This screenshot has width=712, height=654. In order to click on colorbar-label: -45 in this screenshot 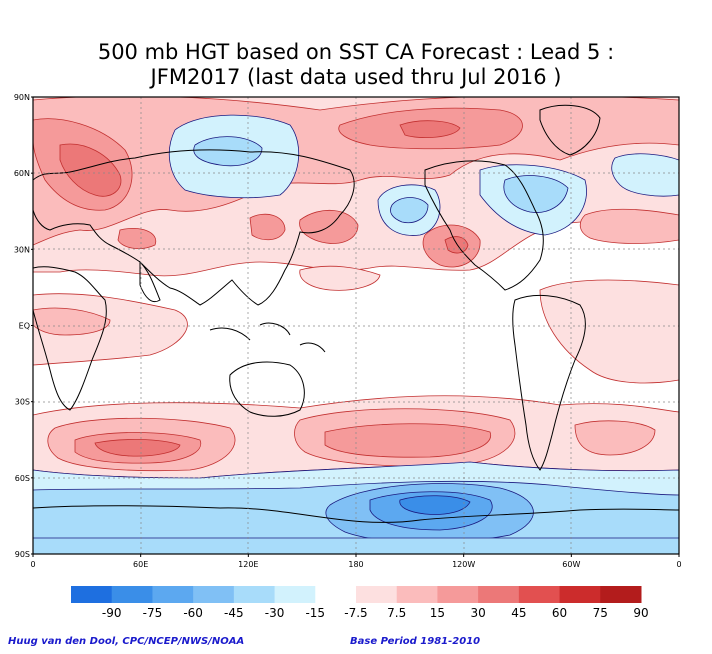, I will do `click(234, 613)`.